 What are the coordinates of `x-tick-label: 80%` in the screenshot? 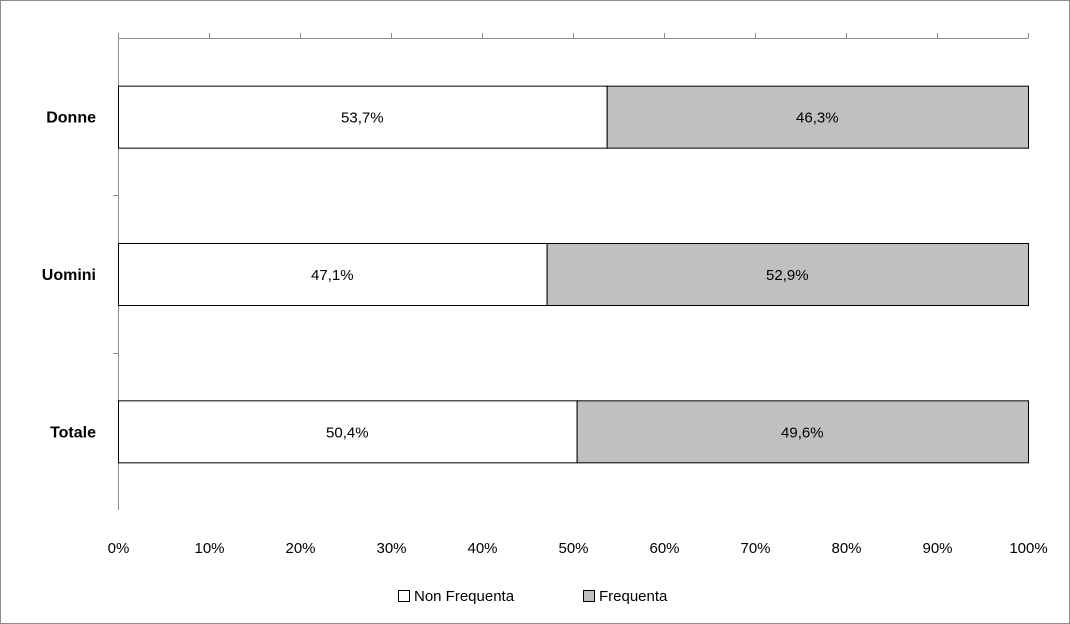 It's located at (846, 548).